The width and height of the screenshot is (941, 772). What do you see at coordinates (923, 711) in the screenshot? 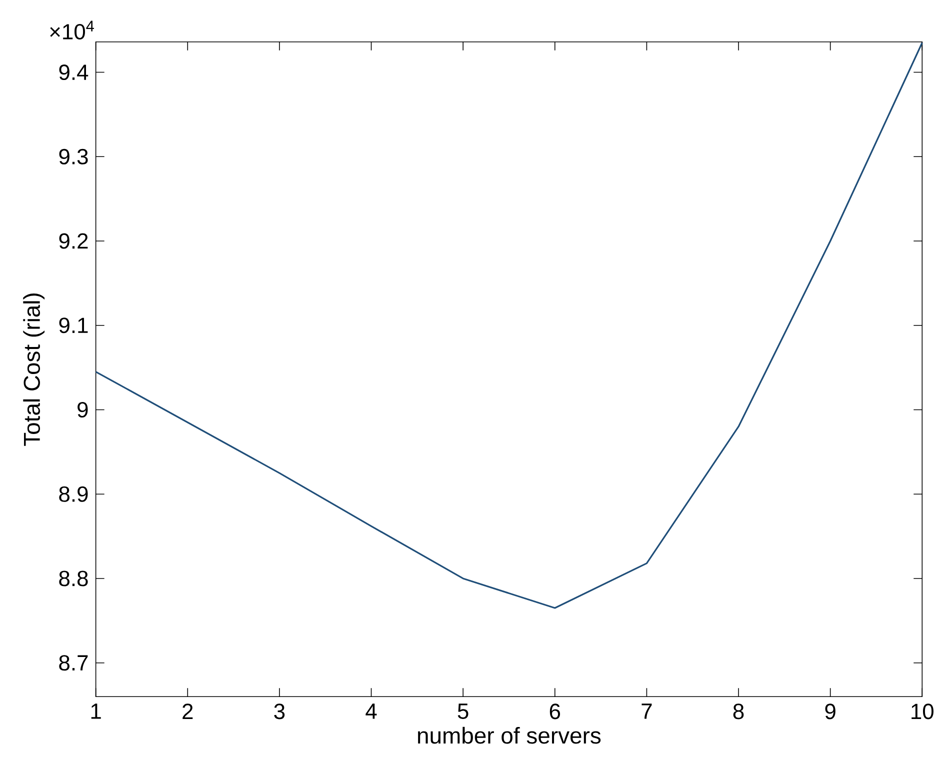
I see `x-tick-label: 10` at bounding box center [923, 711].